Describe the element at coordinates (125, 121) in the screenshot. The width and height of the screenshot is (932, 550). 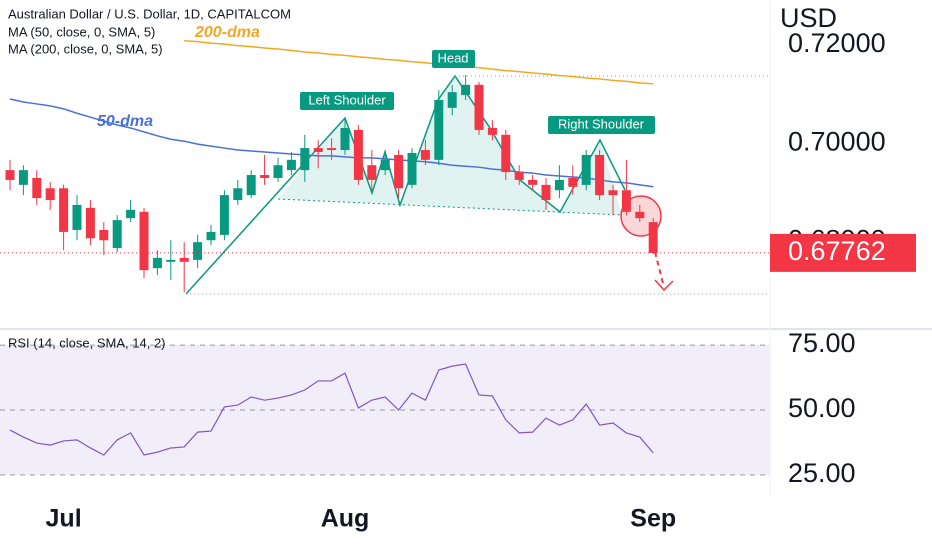
I see `ma-label: 50-dma` at that location.